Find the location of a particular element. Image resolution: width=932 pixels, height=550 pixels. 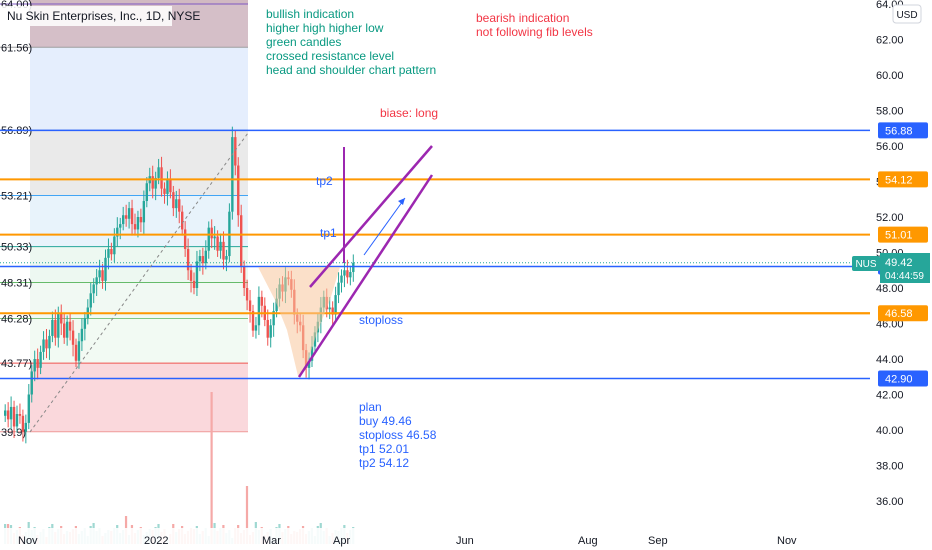

chart-title: Nu Skin Enterprises, Inc., 1D, NYSE is located at coordinates (103, 16).